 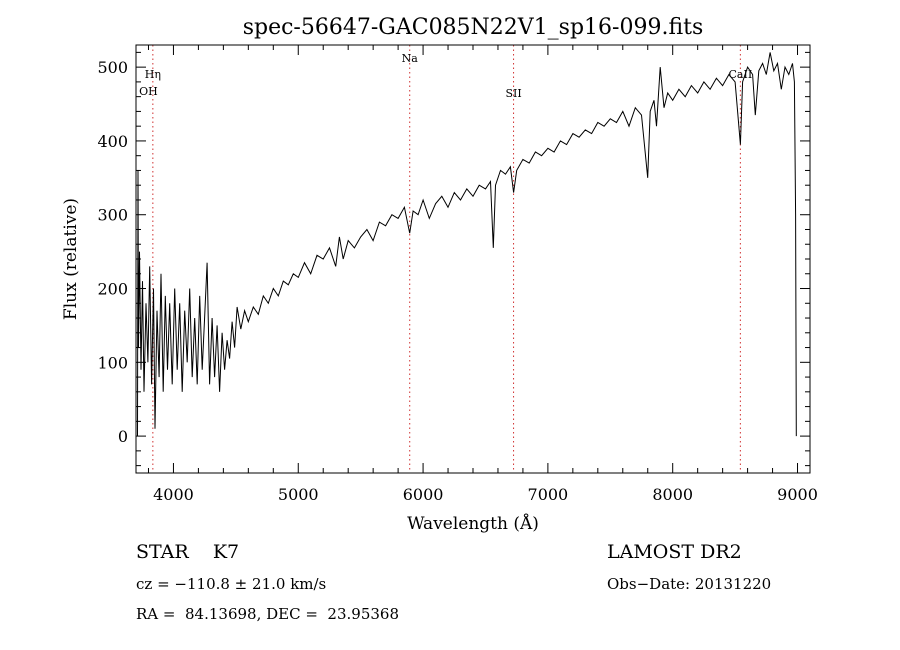 I want to click on chart-title: spec-56647-GAC085N22V1_sp16-099.fits, so click(x=473, y=27).